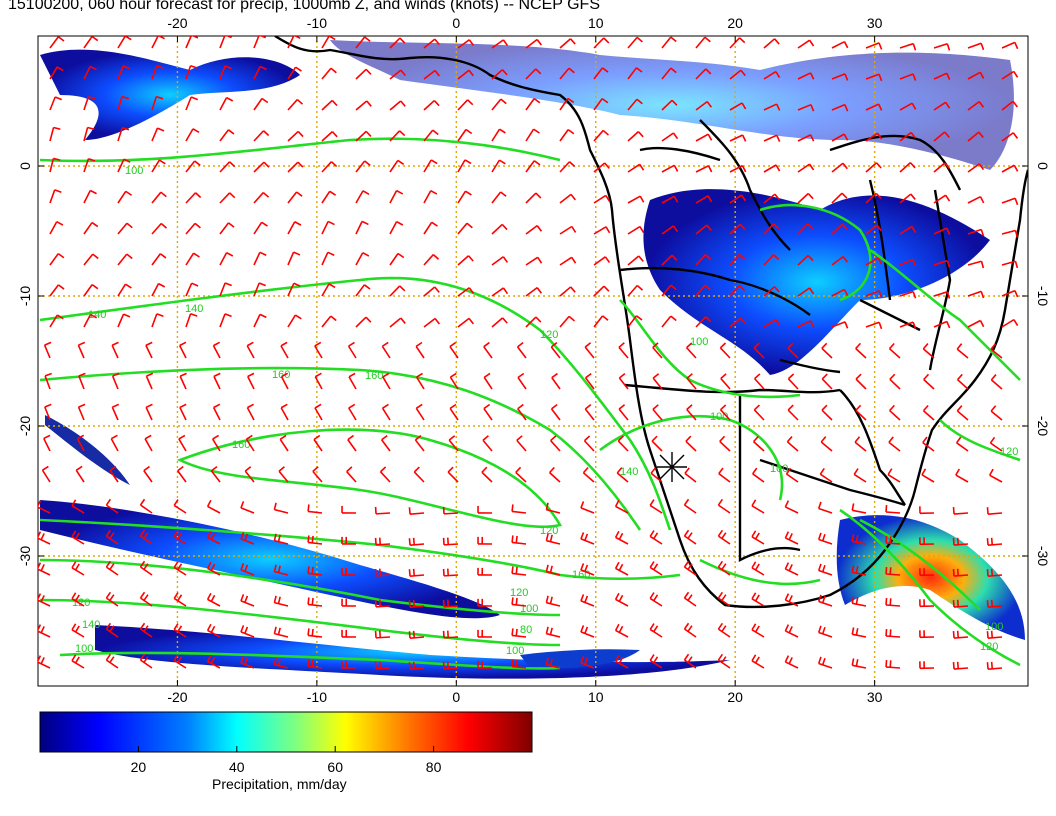 This screenshot has width=1056, height=816. What do you see at coordinates (456, 23) in the screenshot?
I see `lon-tick-label-top: 0` at bounding box center [456, 23].